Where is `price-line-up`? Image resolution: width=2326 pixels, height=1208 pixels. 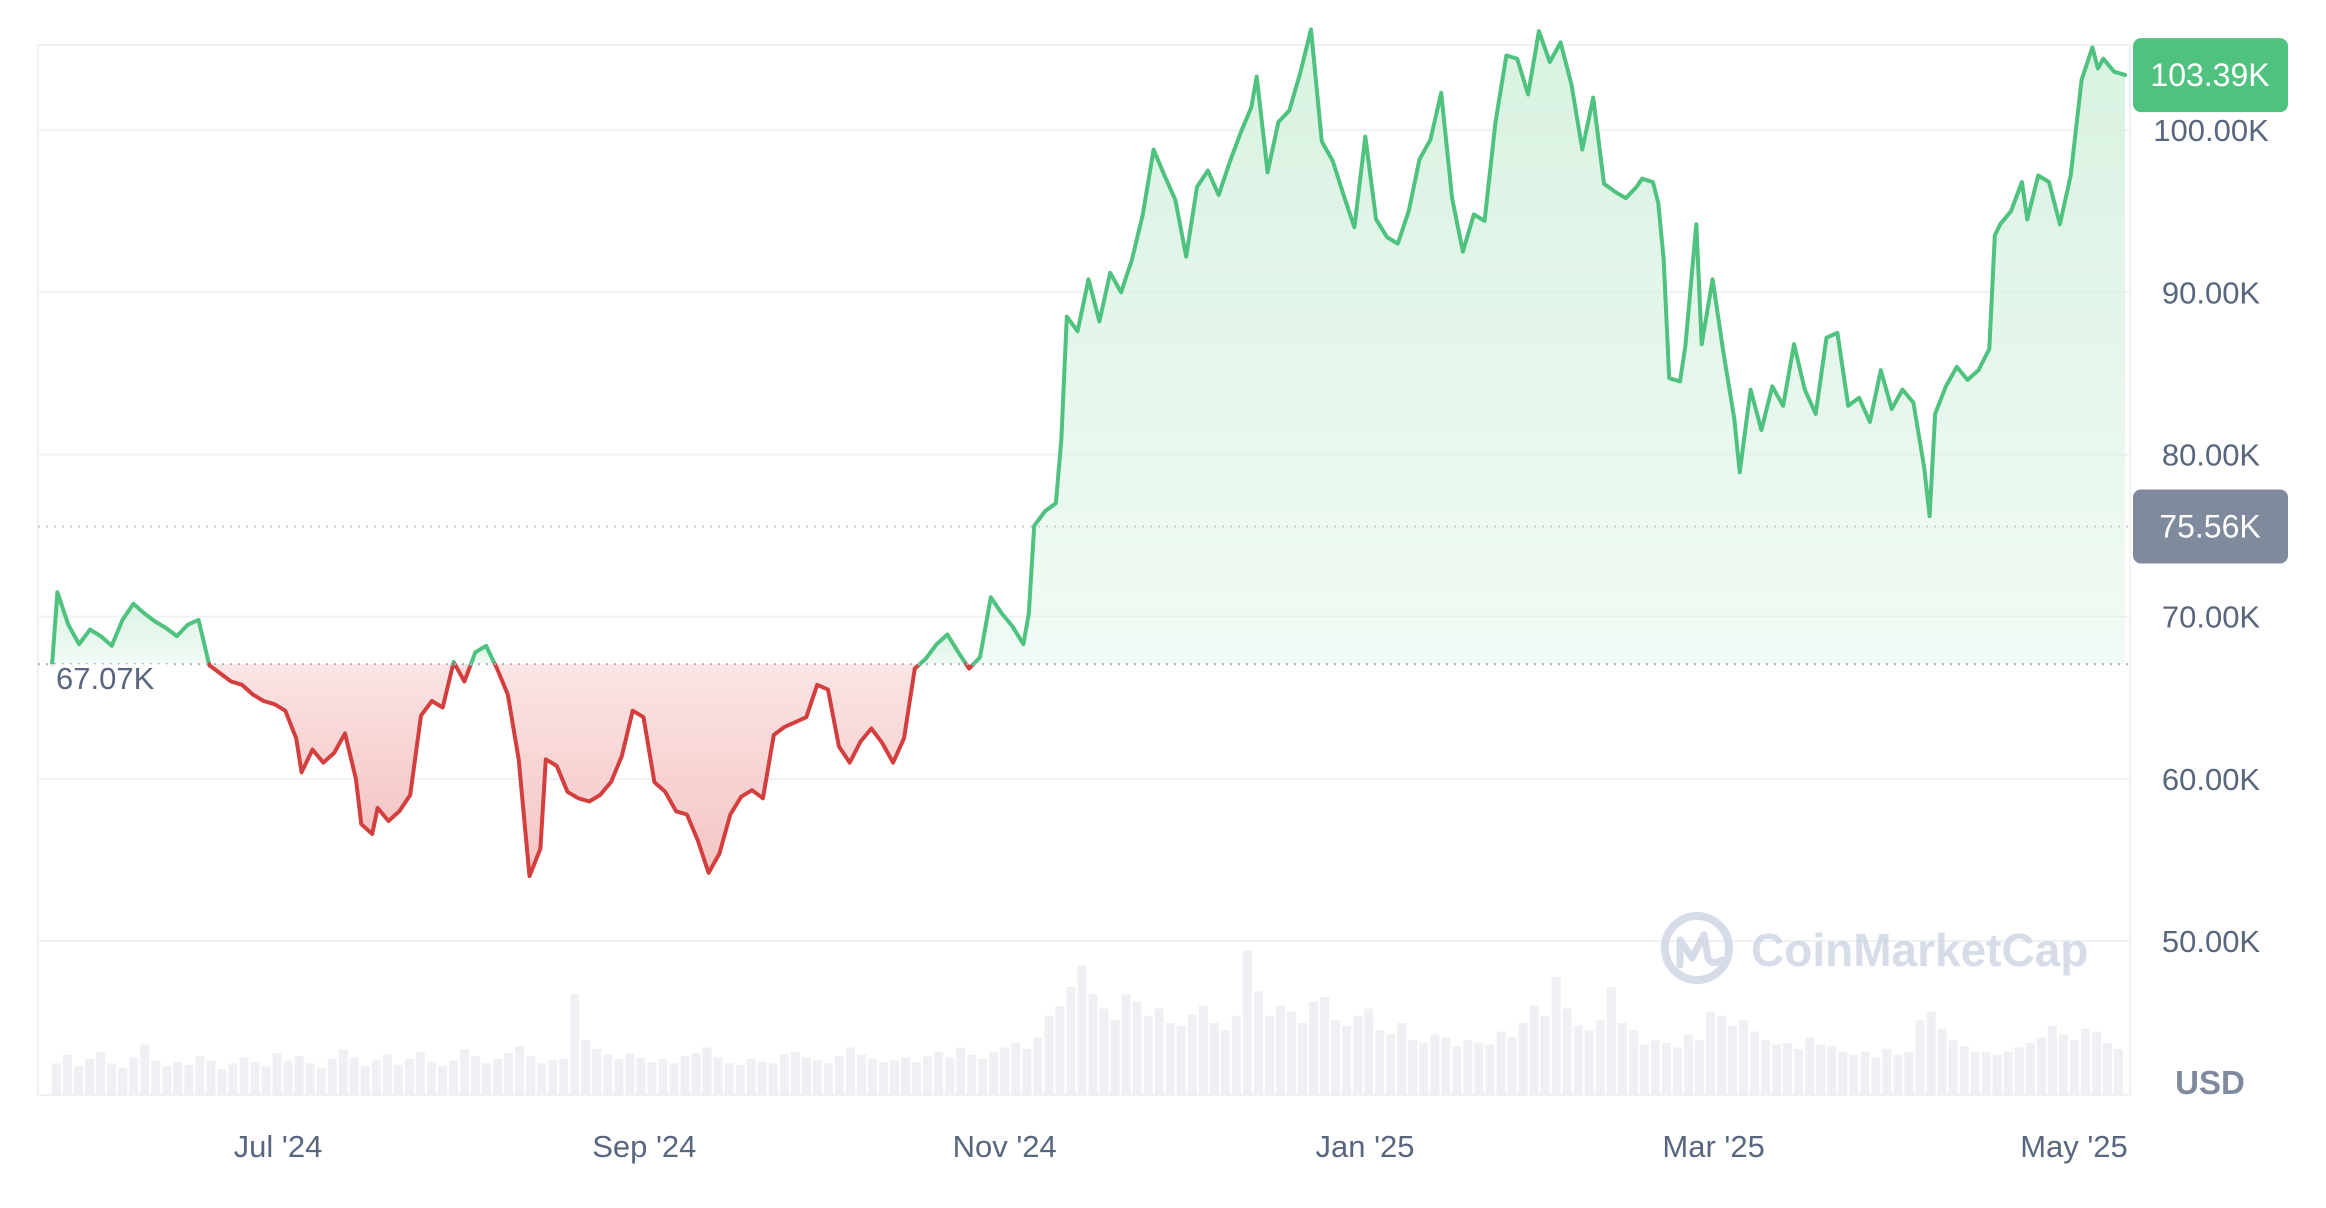 price-line-up is located at coordinates (482, 655).